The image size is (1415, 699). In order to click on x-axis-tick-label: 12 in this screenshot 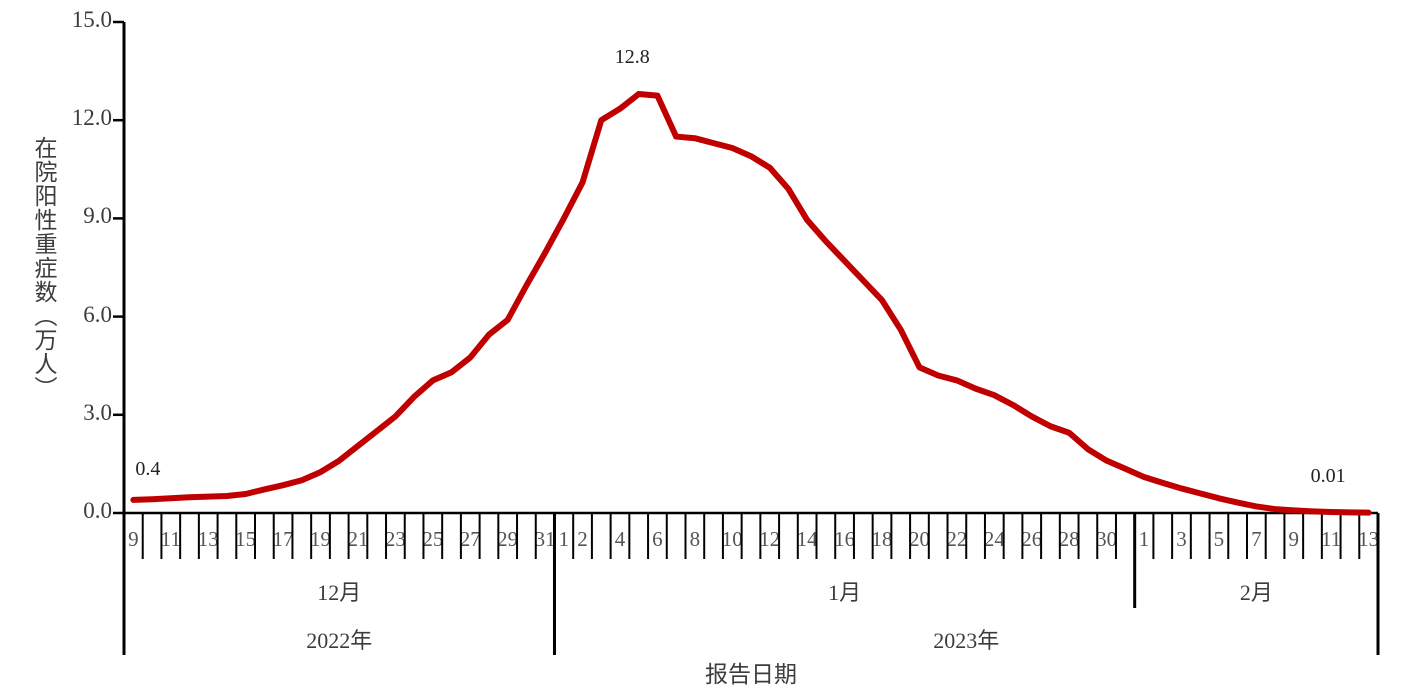, I will do `click(770, 539)`.